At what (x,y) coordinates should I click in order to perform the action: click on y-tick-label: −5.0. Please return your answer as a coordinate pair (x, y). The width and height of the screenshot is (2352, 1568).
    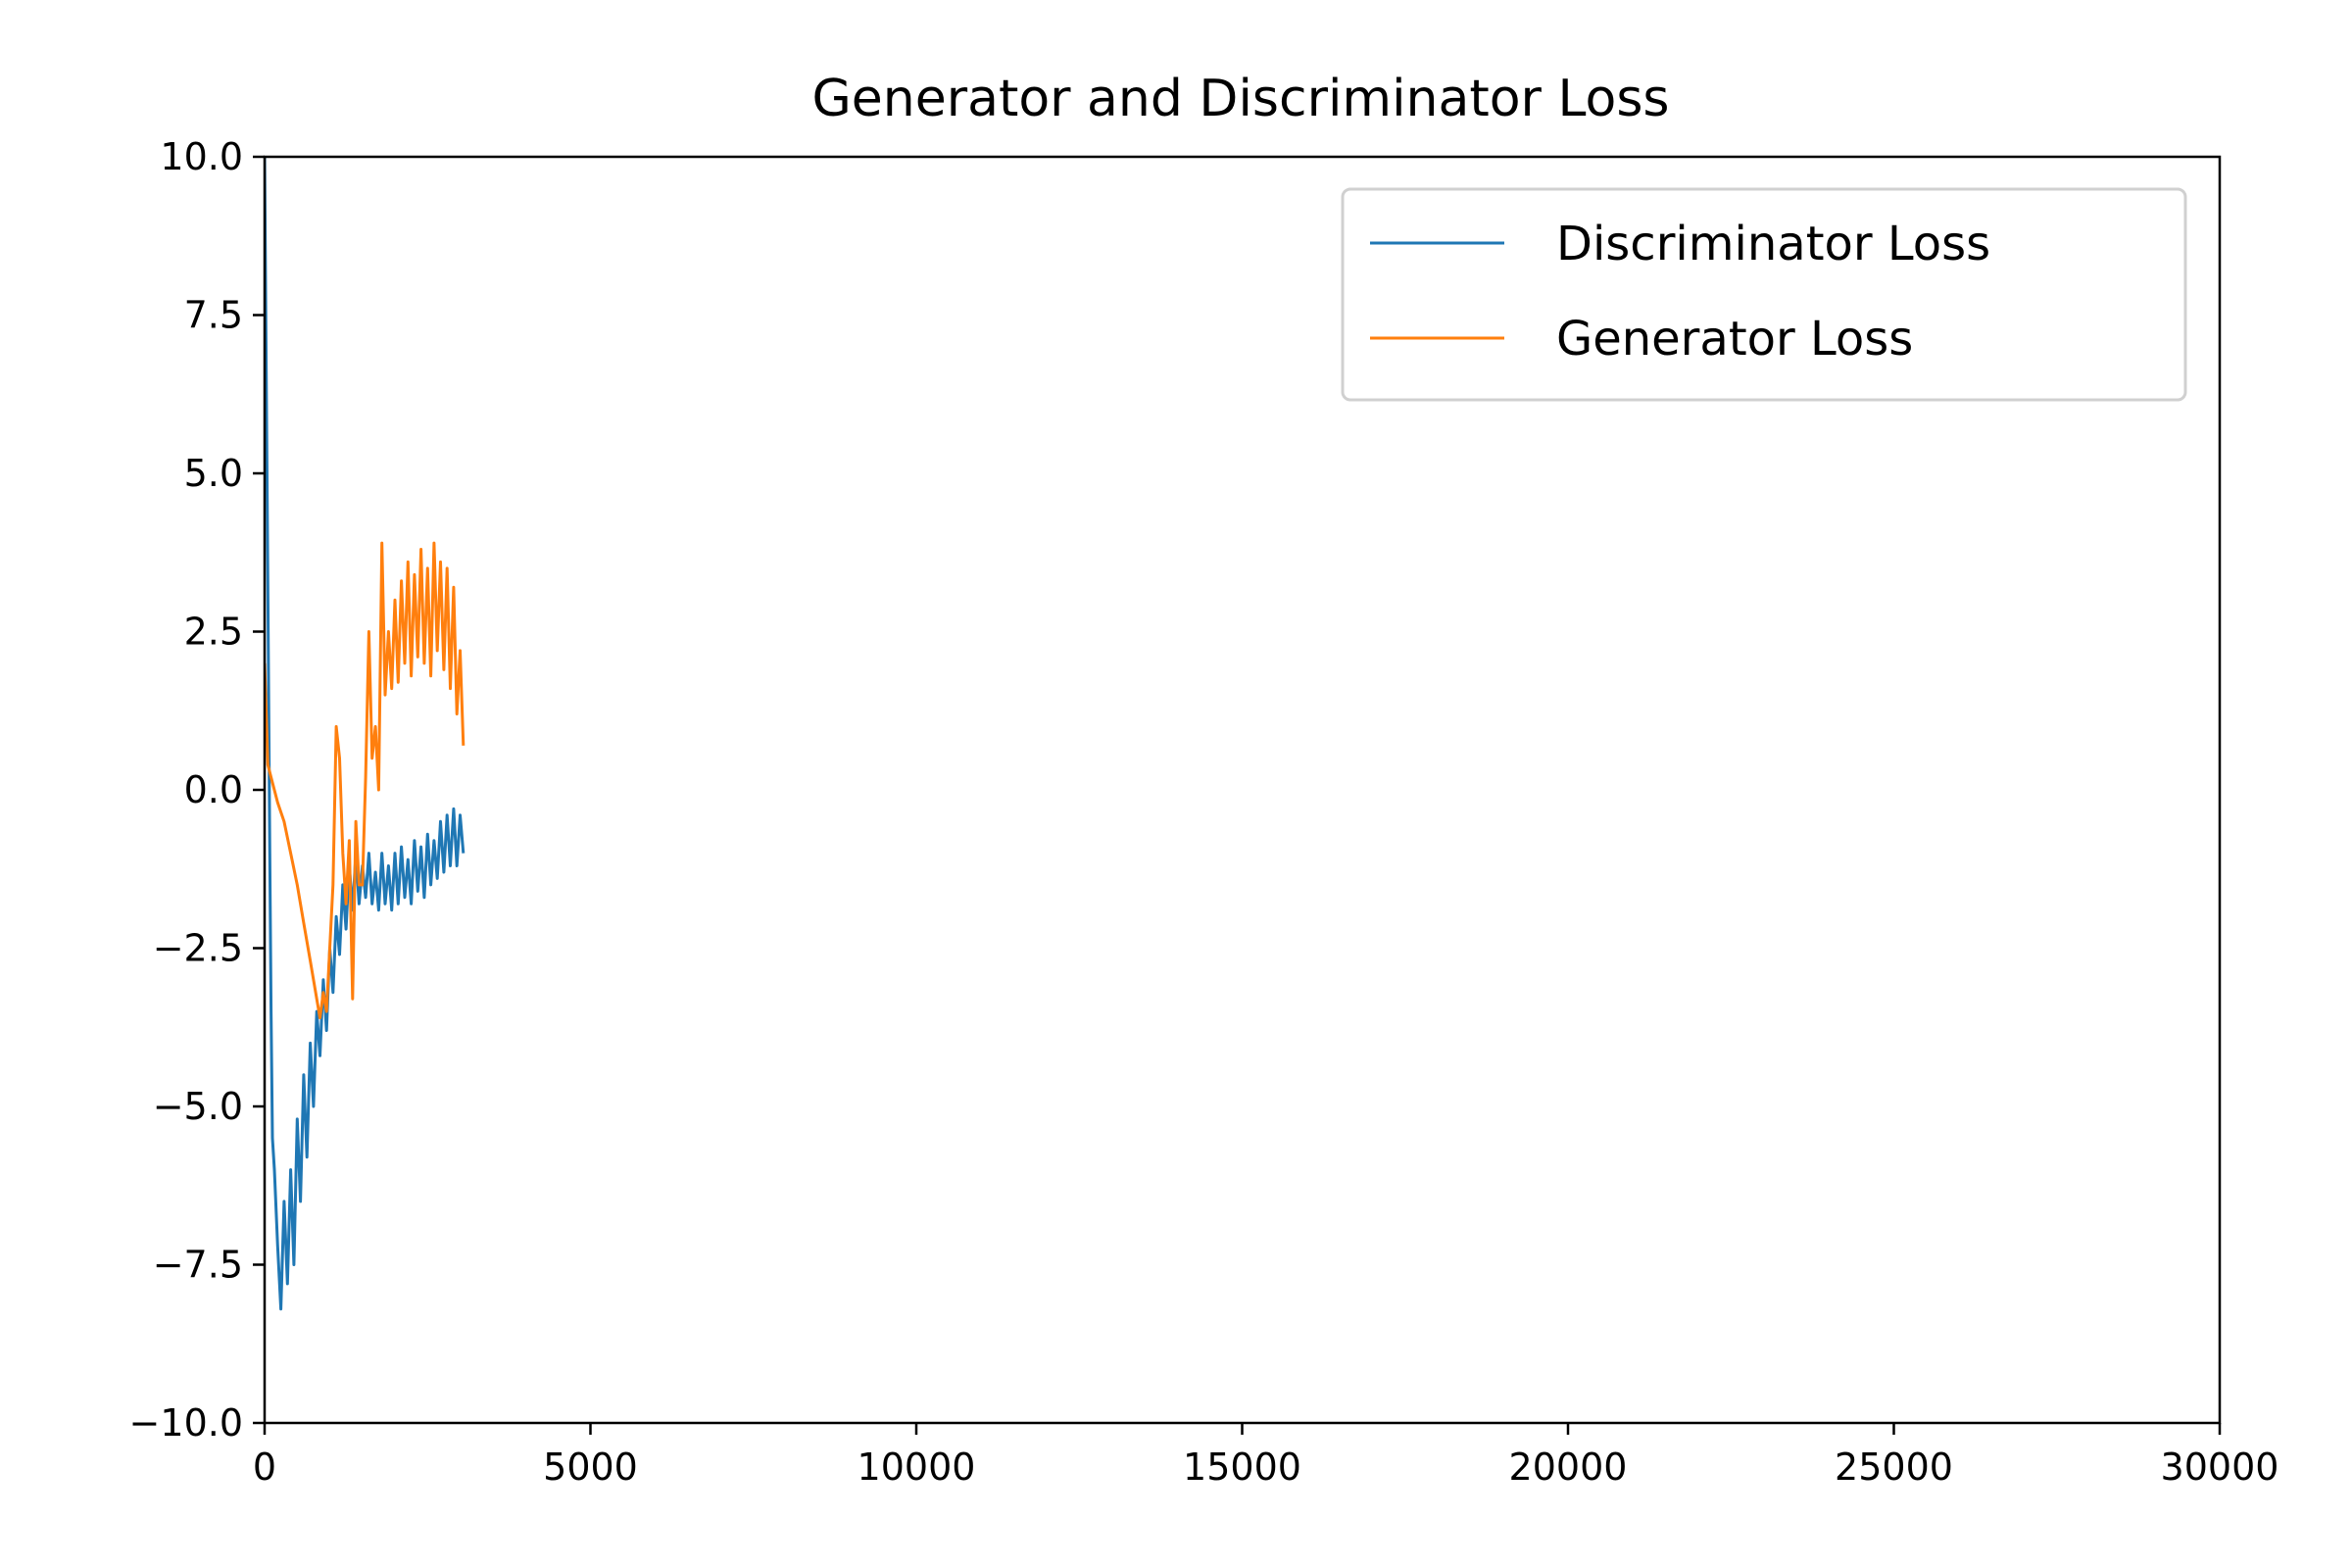
    Looking at the image, I should click on (198, 1106).